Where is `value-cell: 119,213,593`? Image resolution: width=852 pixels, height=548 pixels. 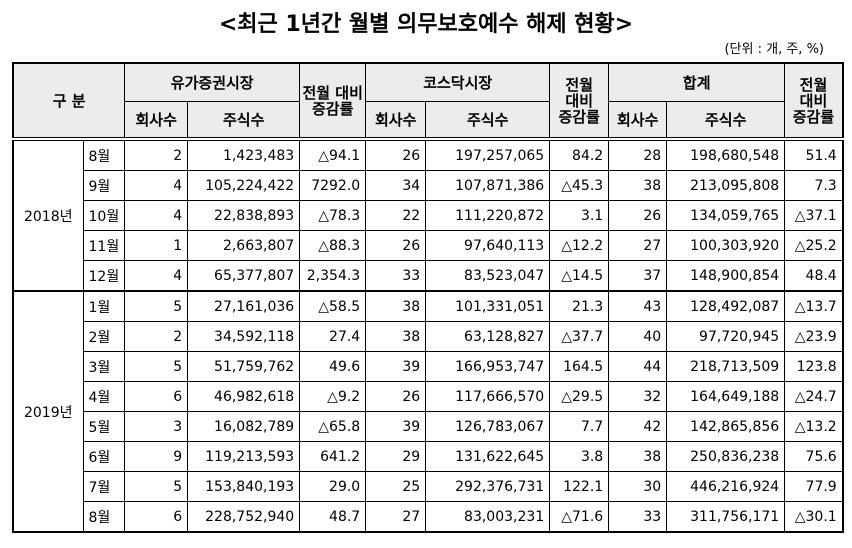
value-cell: 119,213,593 is located at coordinates (244, 456).